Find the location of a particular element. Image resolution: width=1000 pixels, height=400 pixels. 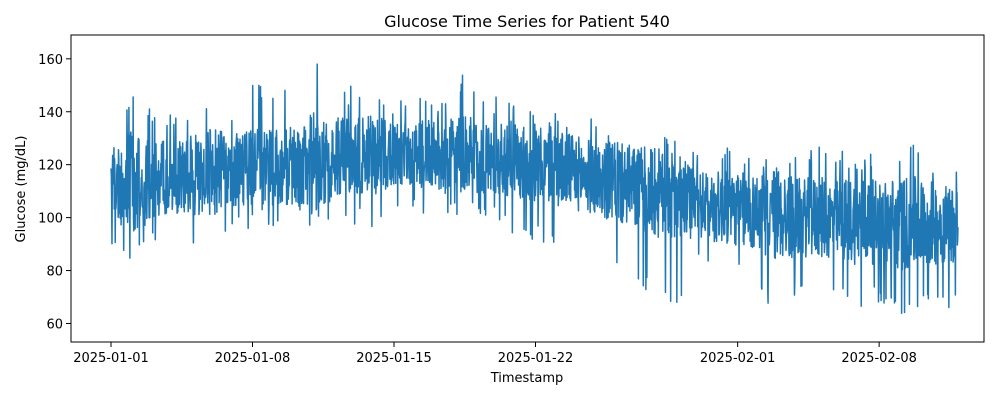

x-tick-label: 2025-01-01 is located at coordinates (111, 358).